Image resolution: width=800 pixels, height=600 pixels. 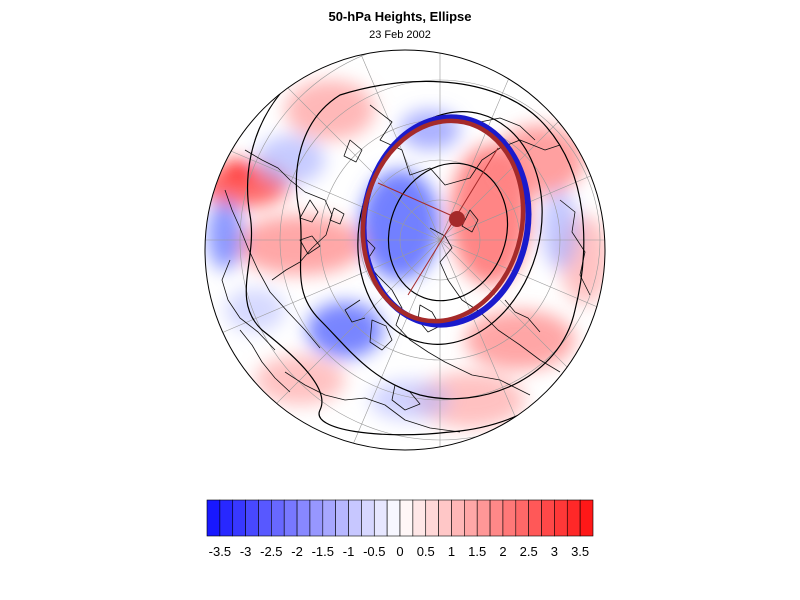 What do you see at coordinates (417, 200) in the screenshot?
I see `ellipse-minor-axis` at bounding box center [417, 200].